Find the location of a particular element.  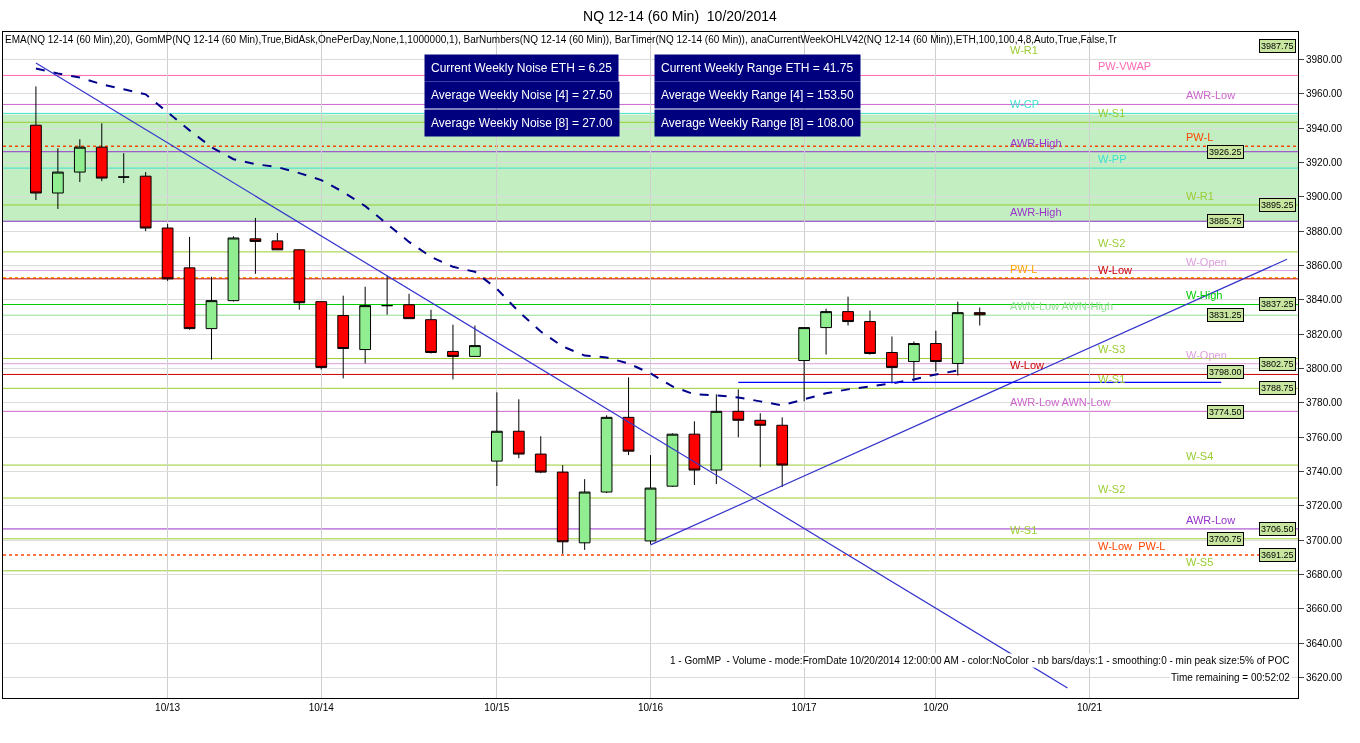

annotation: 3774.50 is located at coordinates (1225, 412).